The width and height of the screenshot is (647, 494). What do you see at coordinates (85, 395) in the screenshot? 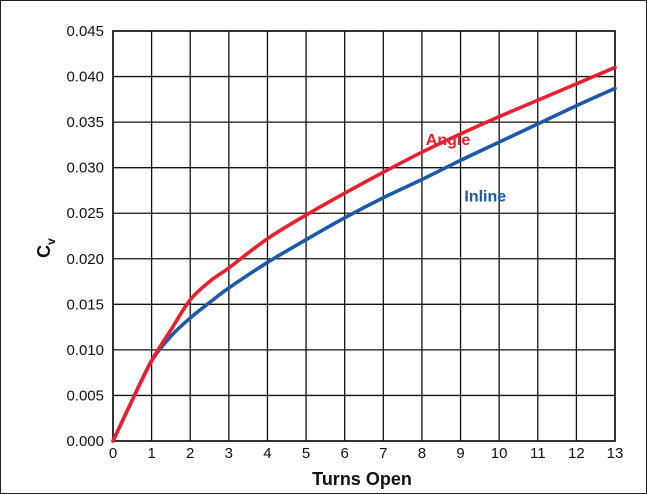
I see `y-tick-label: 0.005` at bounding box center [85, 395].